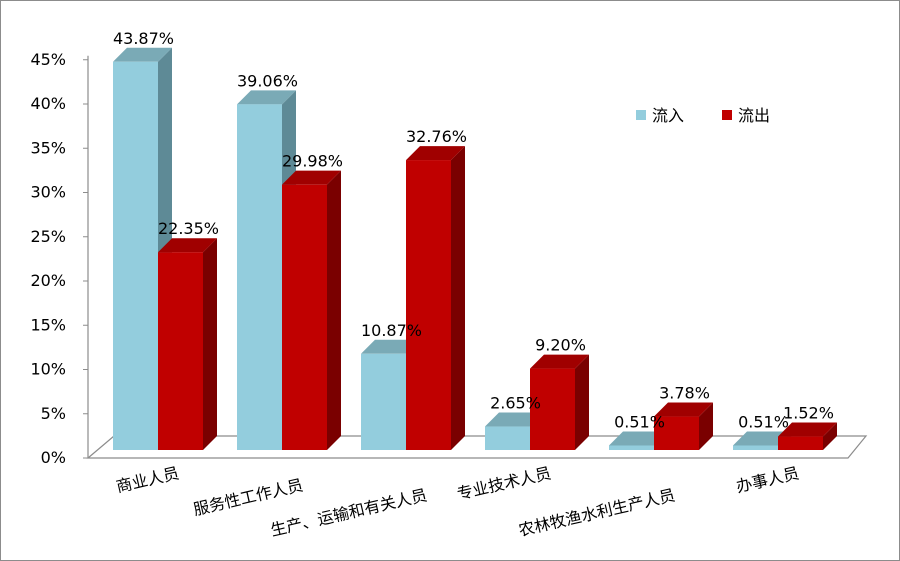 The height and width of the screenshot is (561, 900). What do you see at coordinates (703, 115) in the screenshot?
I see `legend: 流入 流出` at bounding box center [703, 115].